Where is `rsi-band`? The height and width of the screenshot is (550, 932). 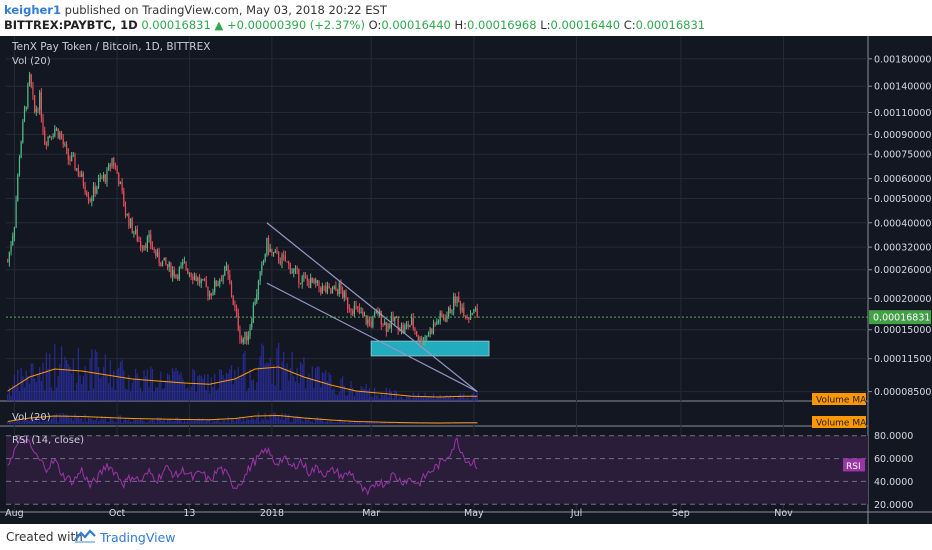
rsi-band is located at coordinates (437, 470).